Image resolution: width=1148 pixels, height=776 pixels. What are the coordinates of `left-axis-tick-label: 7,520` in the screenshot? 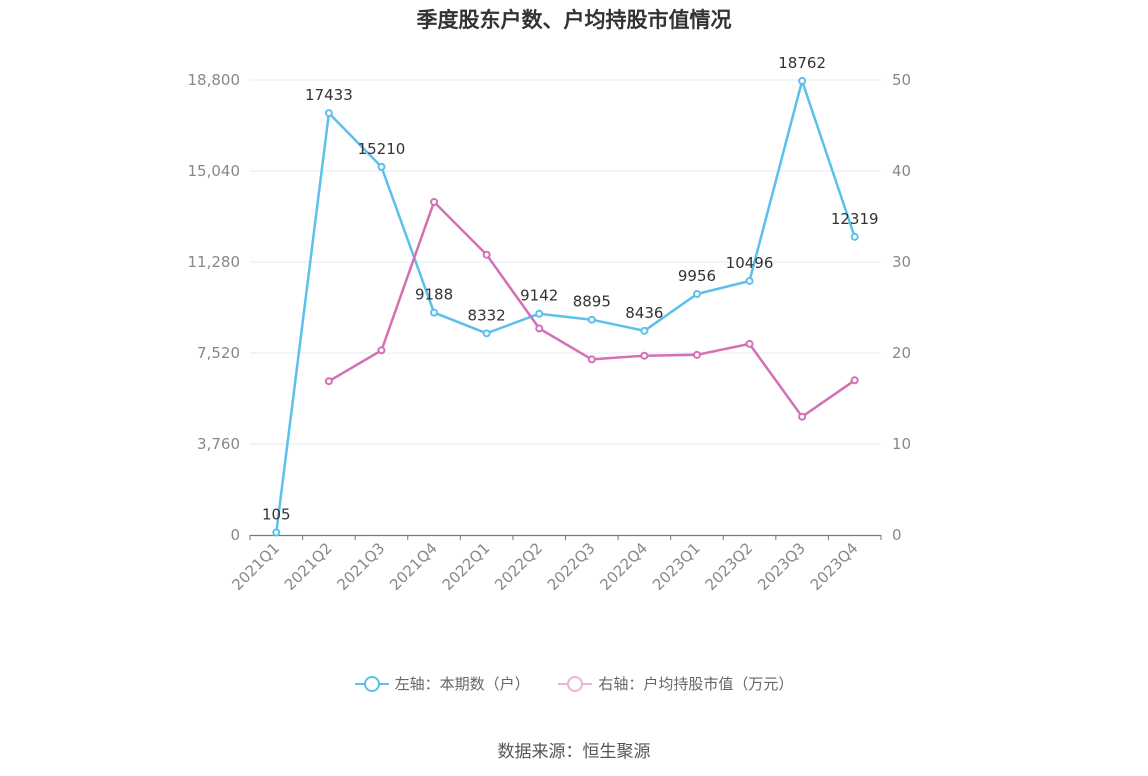 It's located at (218, 353).